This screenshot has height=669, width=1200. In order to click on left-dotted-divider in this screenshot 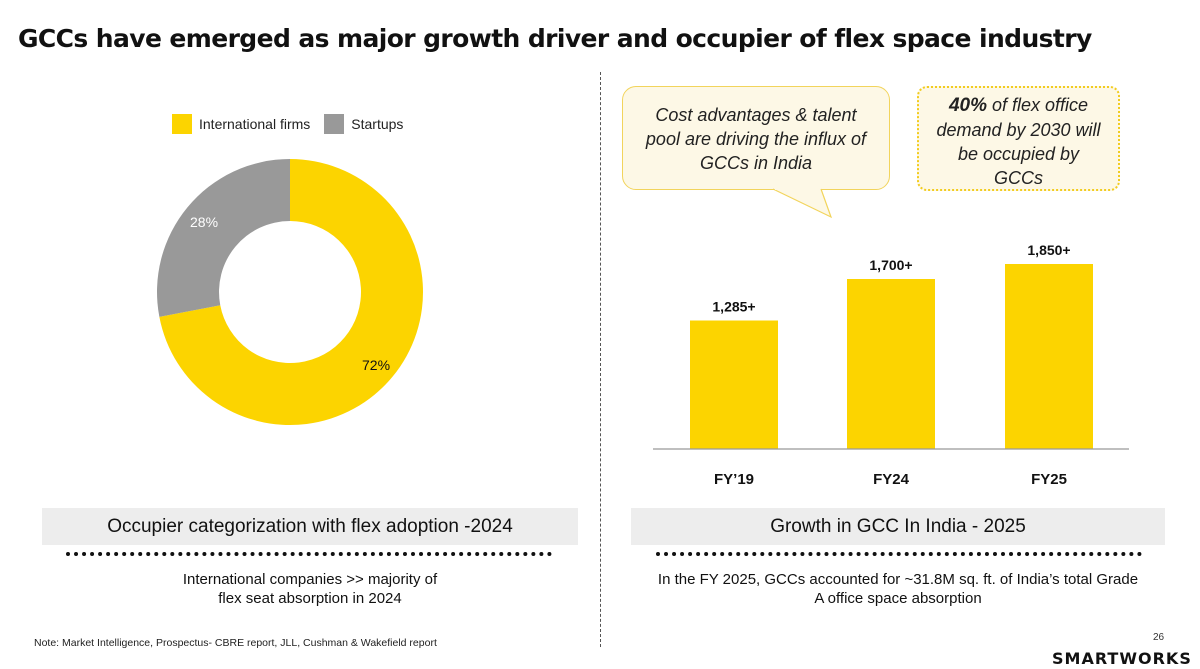, I will do `click(309, 554)`.